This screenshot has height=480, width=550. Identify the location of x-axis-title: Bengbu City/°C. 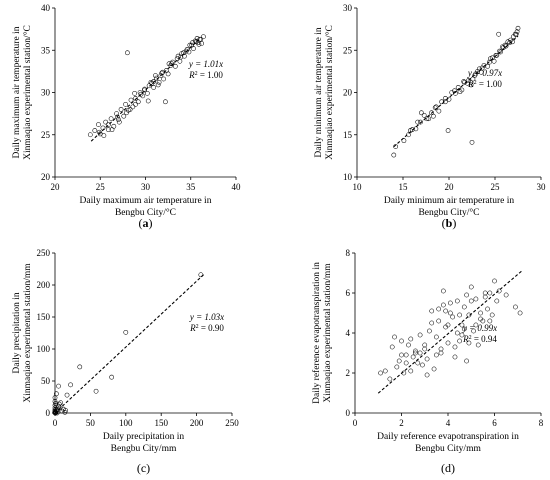
(145, 212).